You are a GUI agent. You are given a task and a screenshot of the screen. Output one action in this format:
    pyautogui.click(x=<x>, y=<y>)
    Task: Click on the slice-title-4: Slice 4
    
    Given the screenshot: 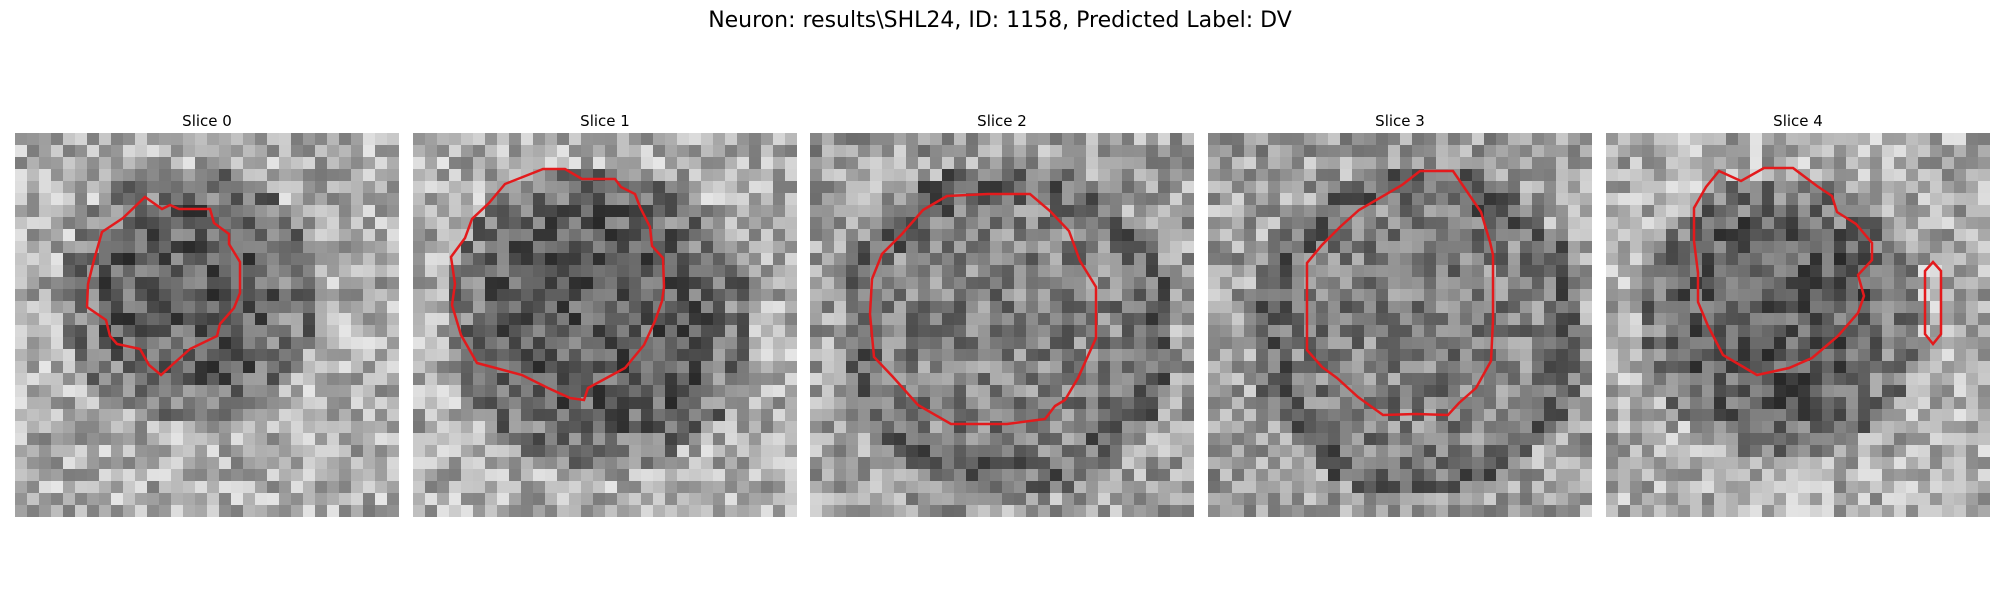 What is the action you would take?
    pyautogui.click(x=1798, y=121)
    